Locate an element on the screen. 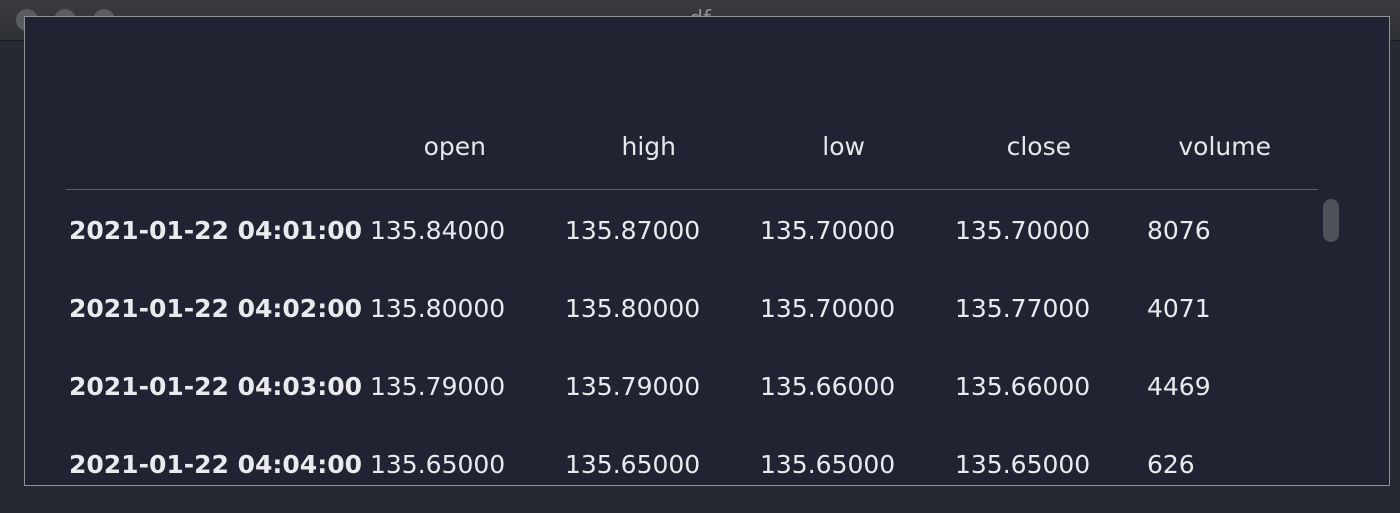 The width and height of the screenshot is (1400, 513). vertical-scrollbar-thumb is located at coordinates (1331, 220).